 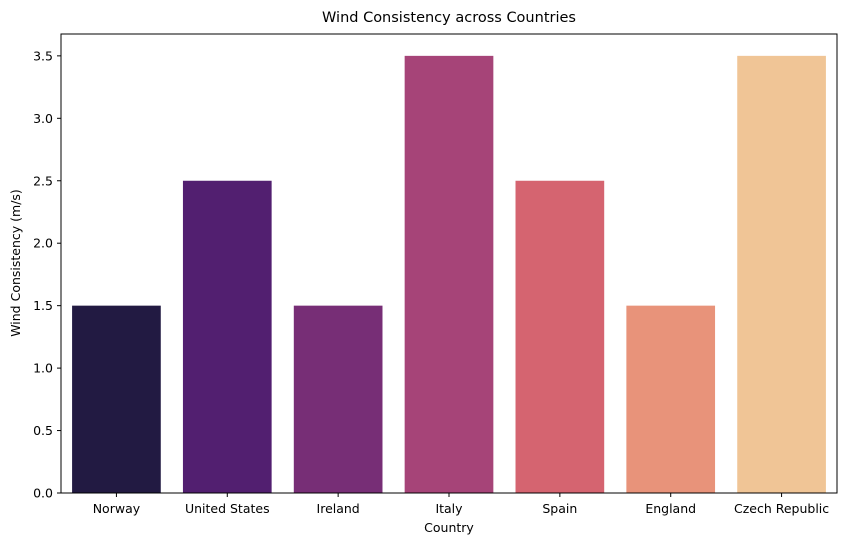 I want to click on y-tick-label: 1.0, so click(x=43, y=368).